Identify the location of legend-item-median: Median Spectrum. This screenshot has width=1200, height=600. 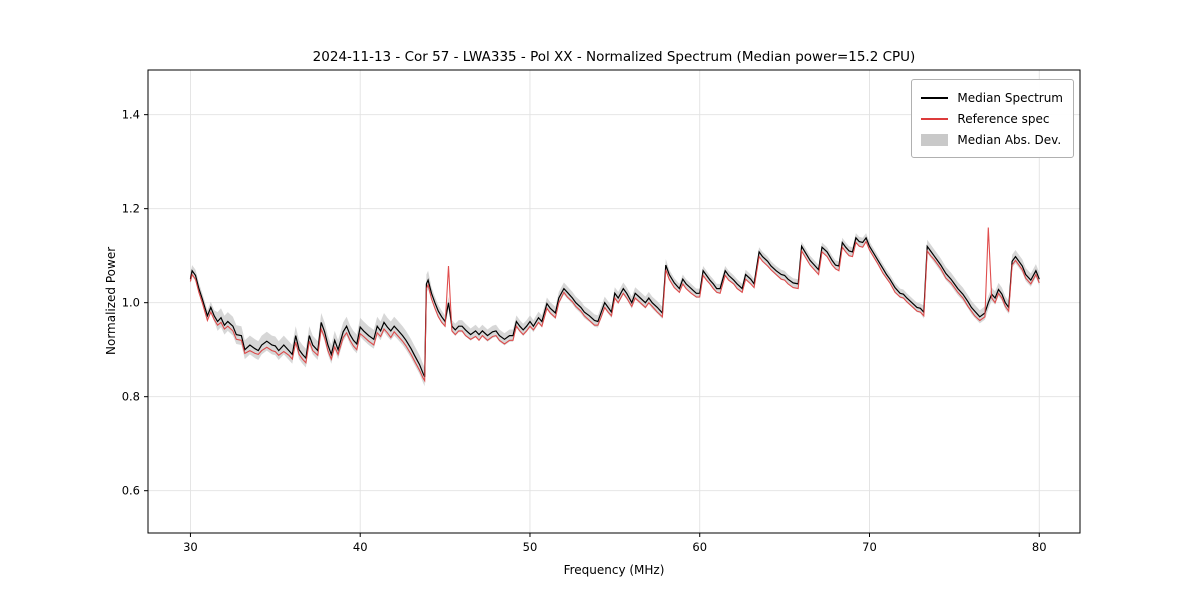
(992, 97).